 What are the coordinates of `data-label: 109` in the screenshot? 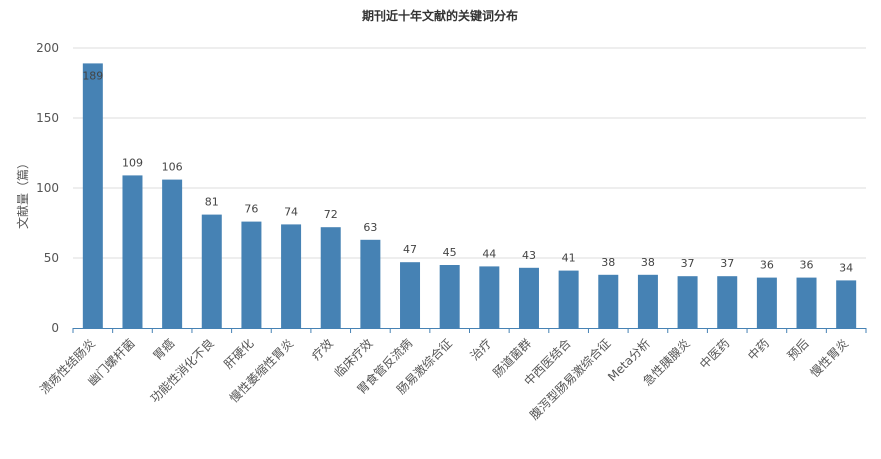 It's located at (132, 162).